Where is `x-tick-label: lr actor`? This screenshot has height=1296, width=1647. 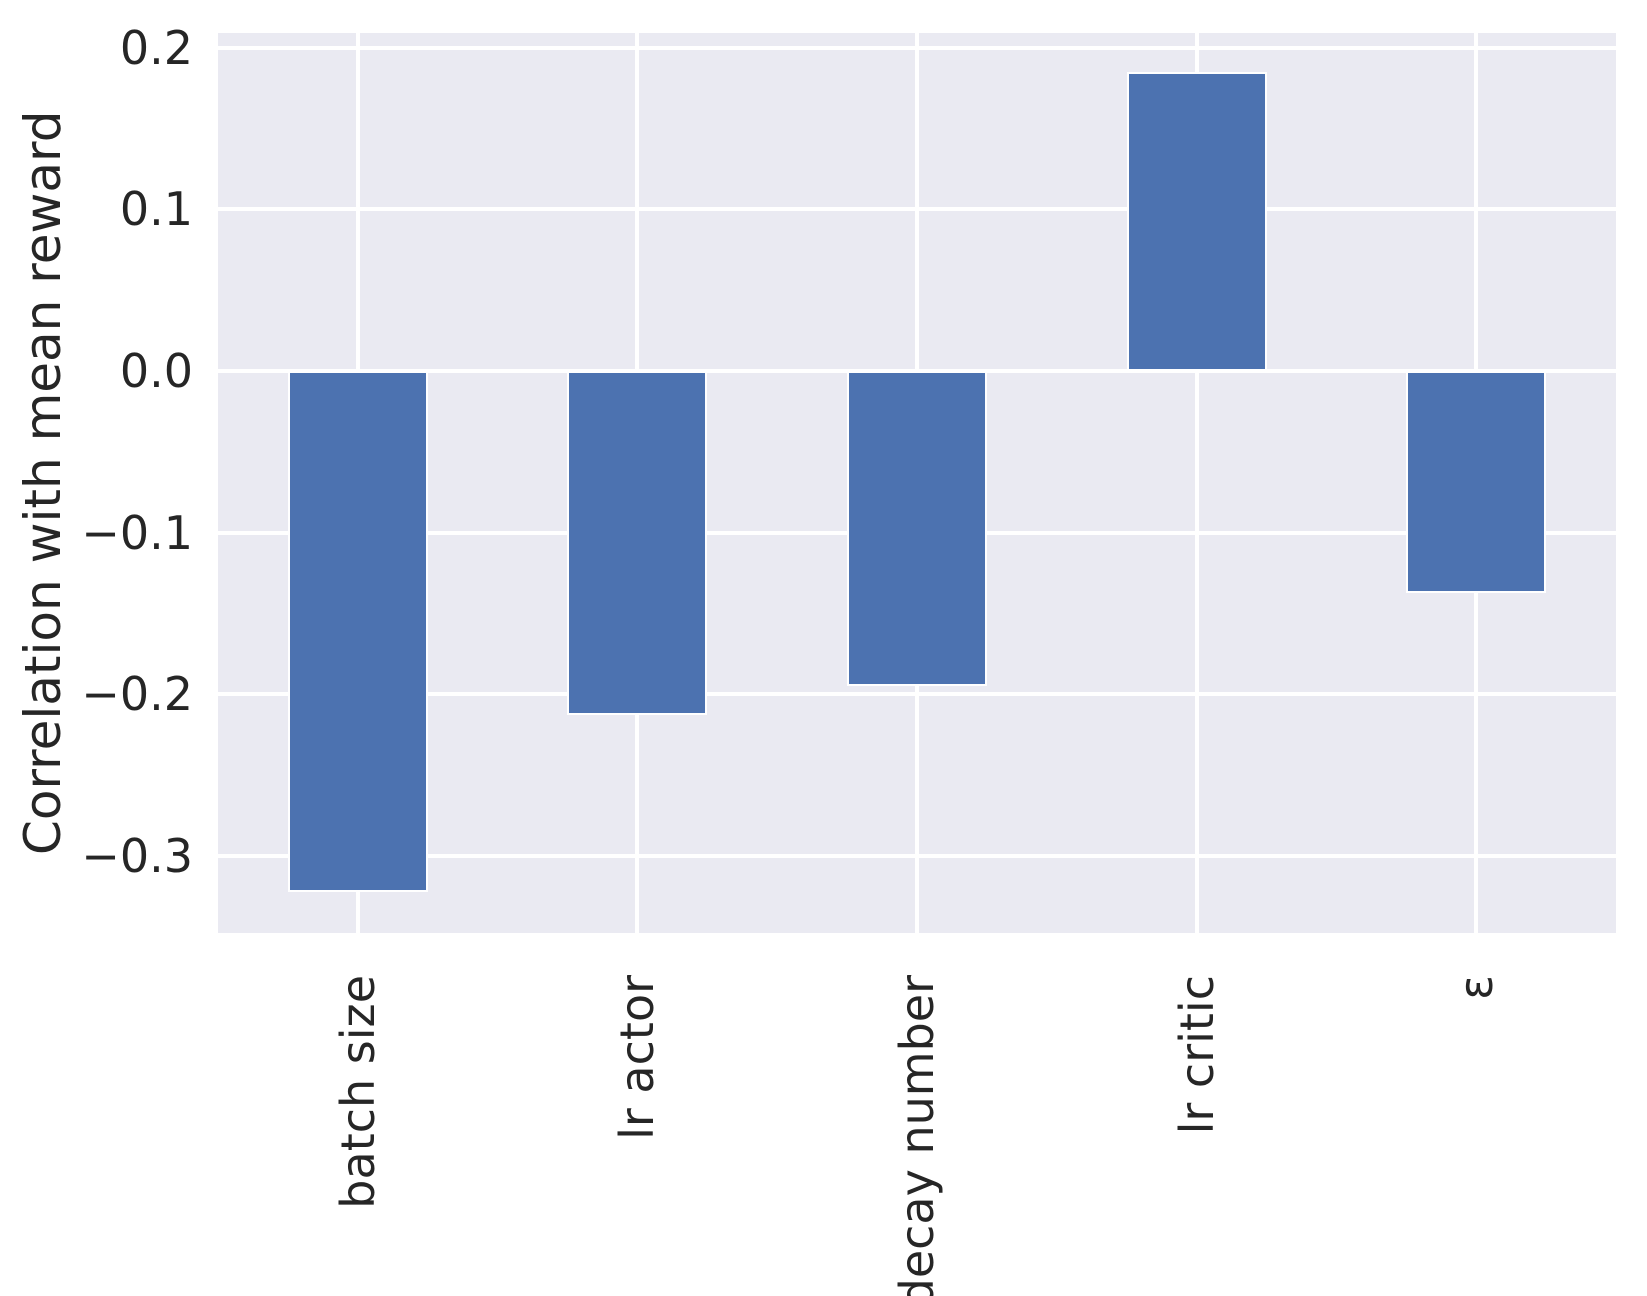
x-tick-label: lr actor is located at coordinates (637, 1057).